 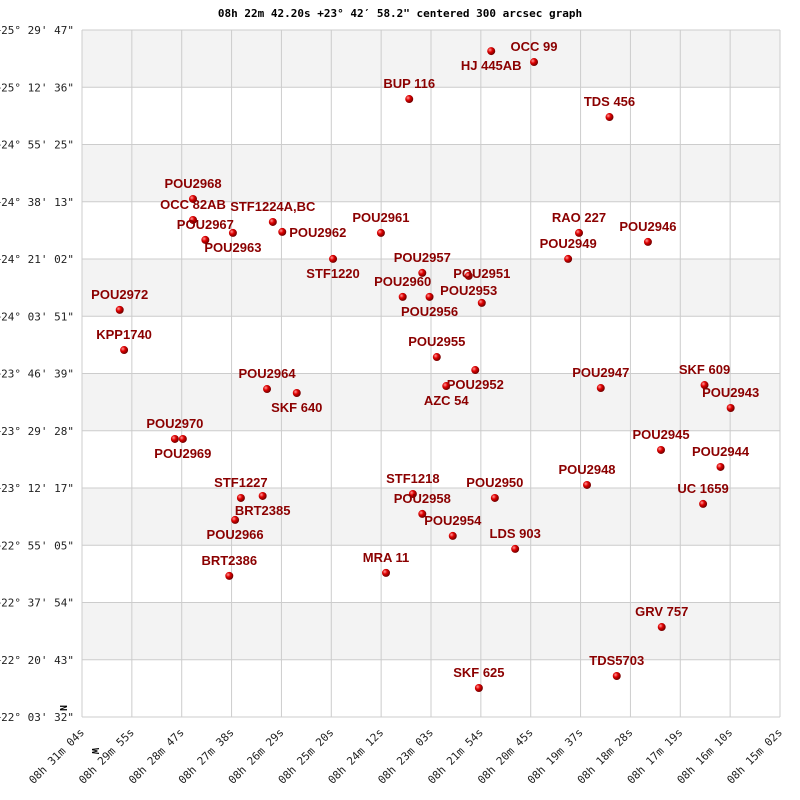 What do you see at coordinates (647, 232) in the screenshot?
I see `star-point: POU2946` at bounding box center [647, 232].